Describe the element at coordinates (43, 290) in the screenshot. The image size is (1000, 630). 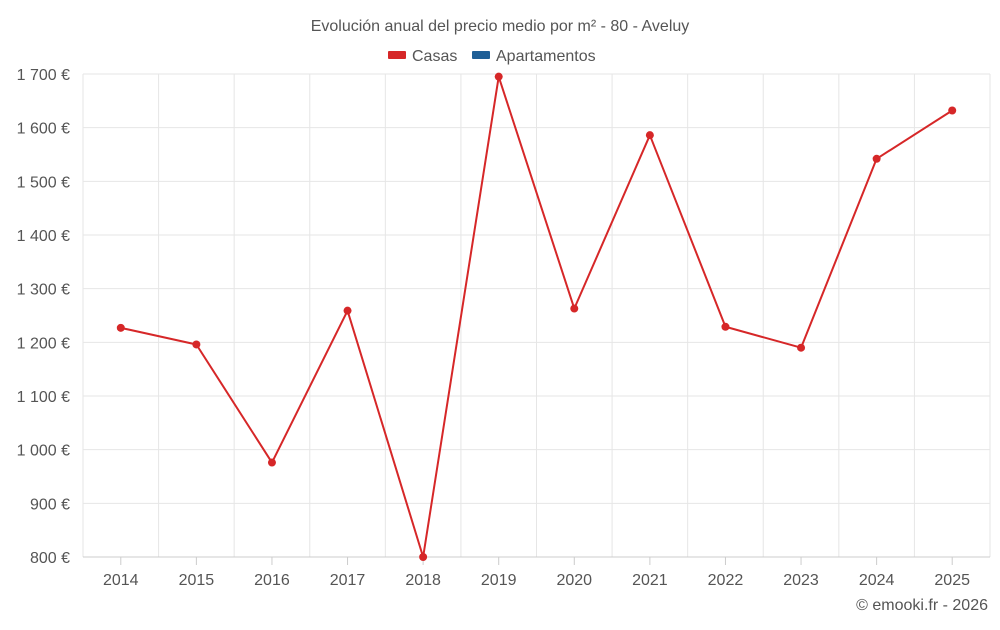
I see `y-tick-label: 1 300 €` at that location.